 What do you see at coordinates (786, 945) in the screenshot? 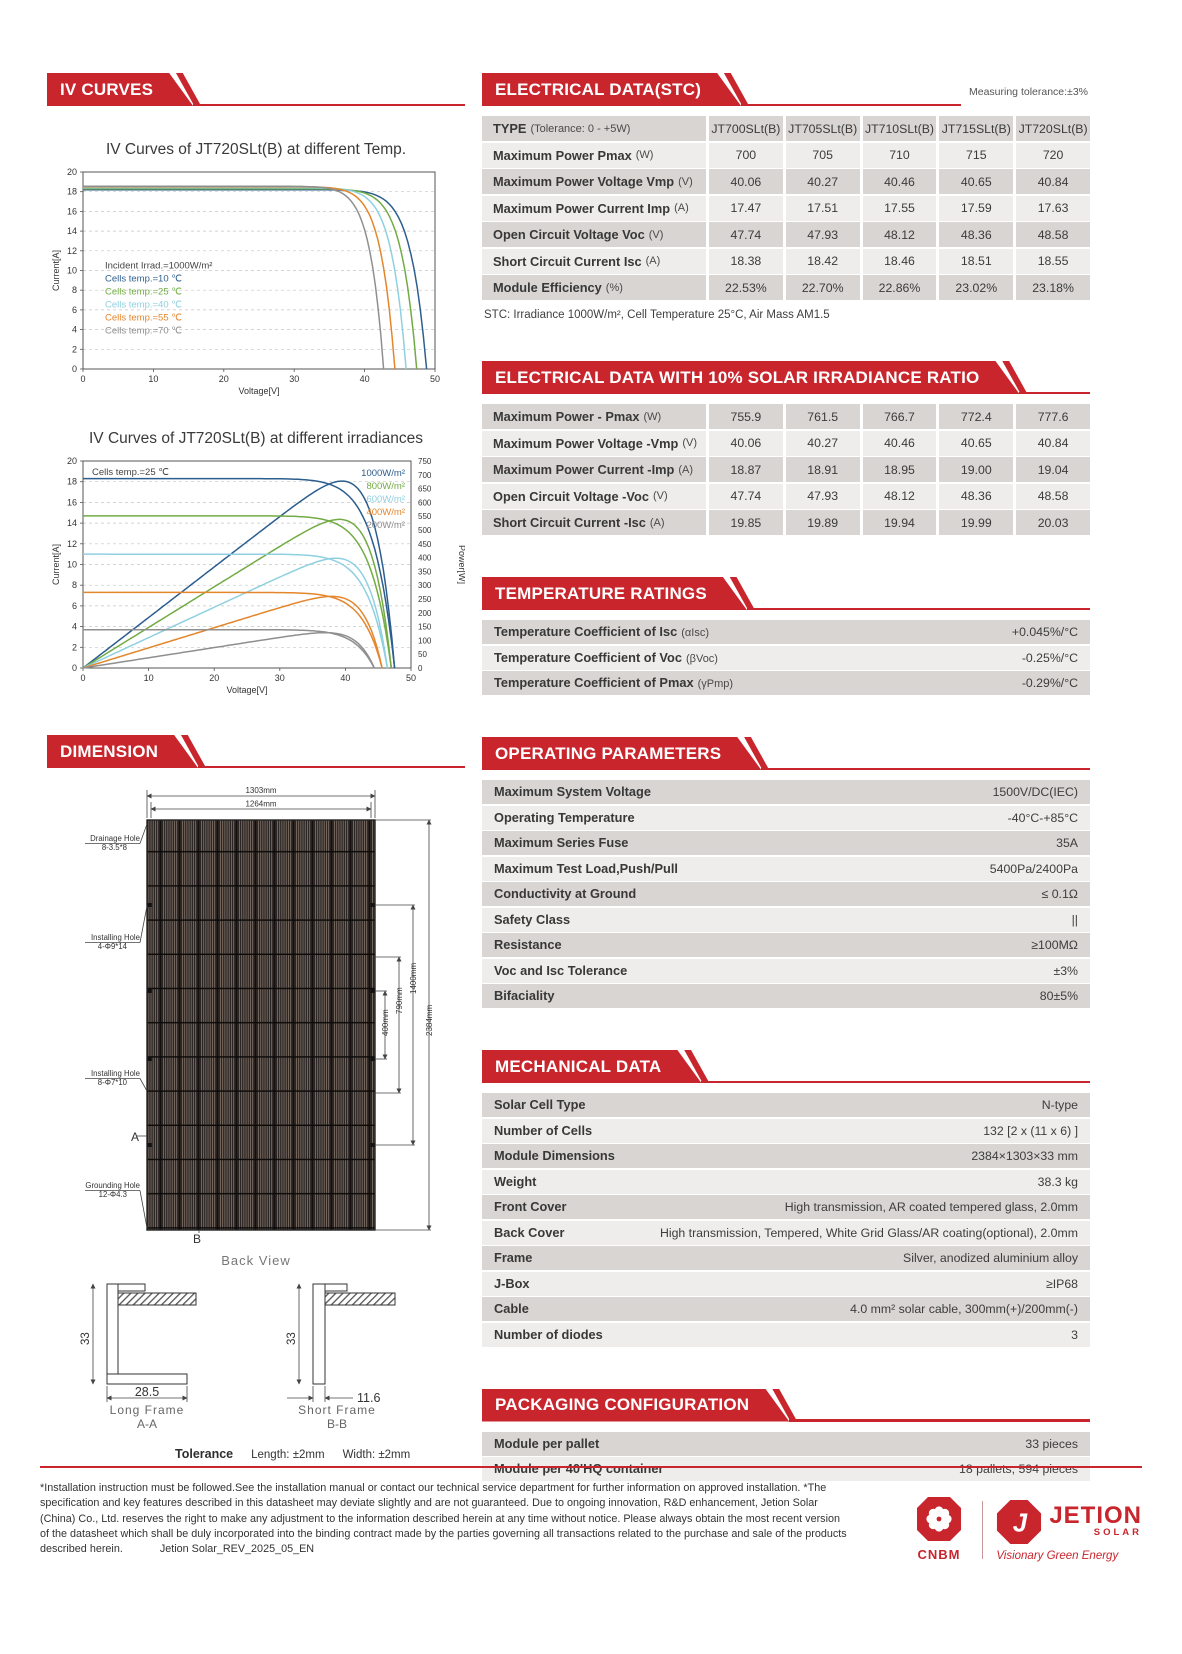
I see `table-row: Resistance ≥100MΩ` at bounding box center [786, 945].